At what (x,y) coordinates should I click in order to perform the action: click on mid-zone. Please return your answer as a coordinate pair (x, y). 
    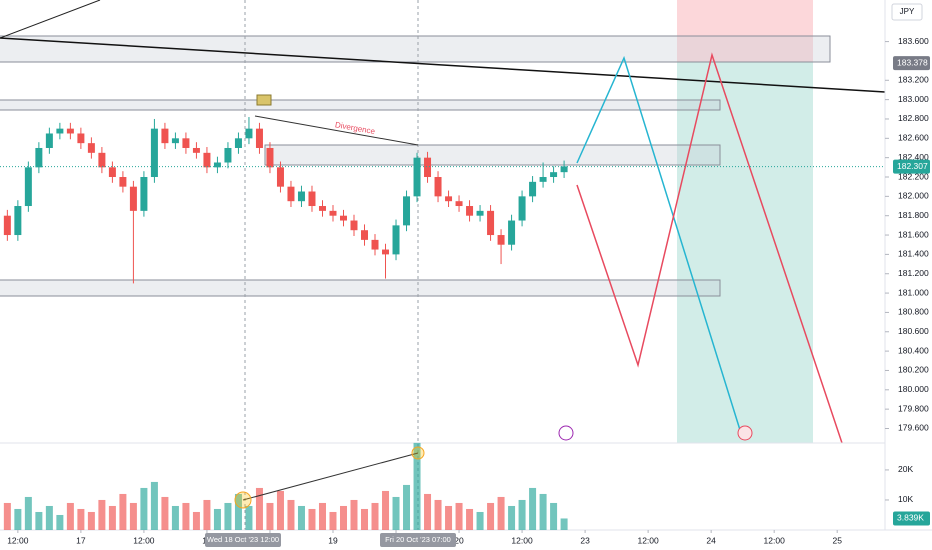
    Looking at the image, I should click on (492, 155).